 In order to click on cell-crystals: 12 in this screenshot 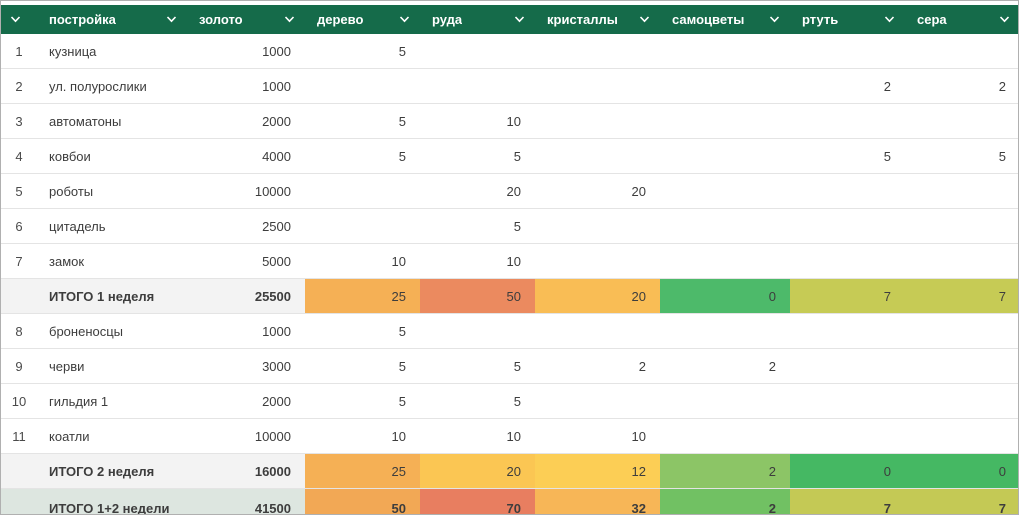, I will do `click(597, 471)`.